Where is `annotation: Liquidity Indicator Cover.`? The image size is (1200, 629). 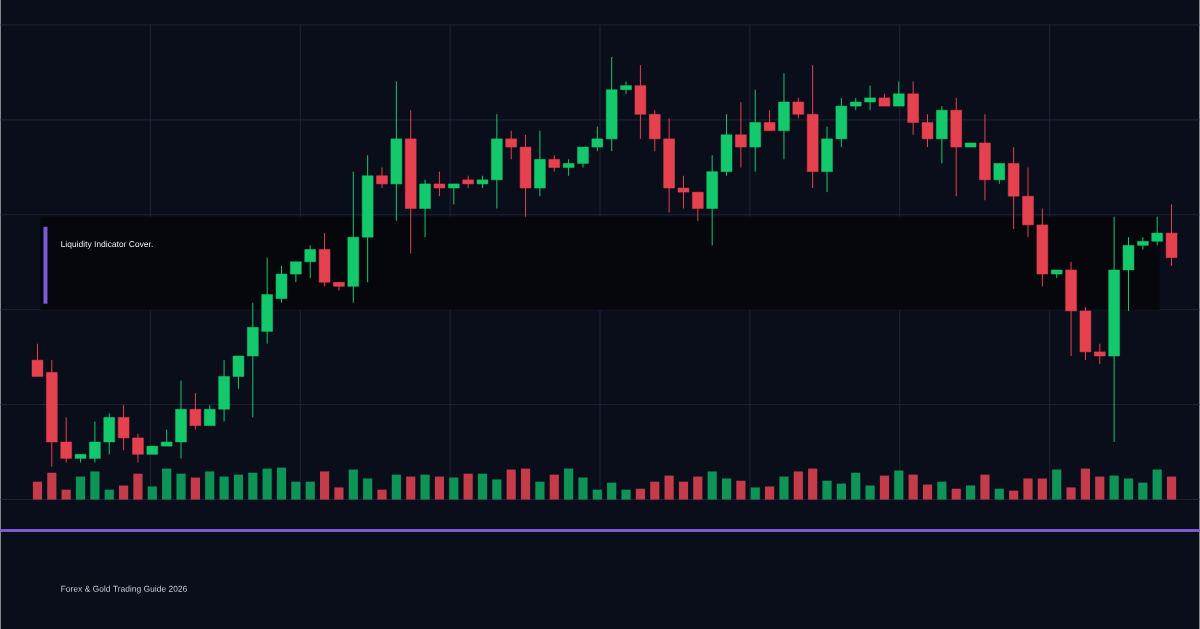
annotation: Liquidity Indicator Cover. is located at coordinates (107, 244).